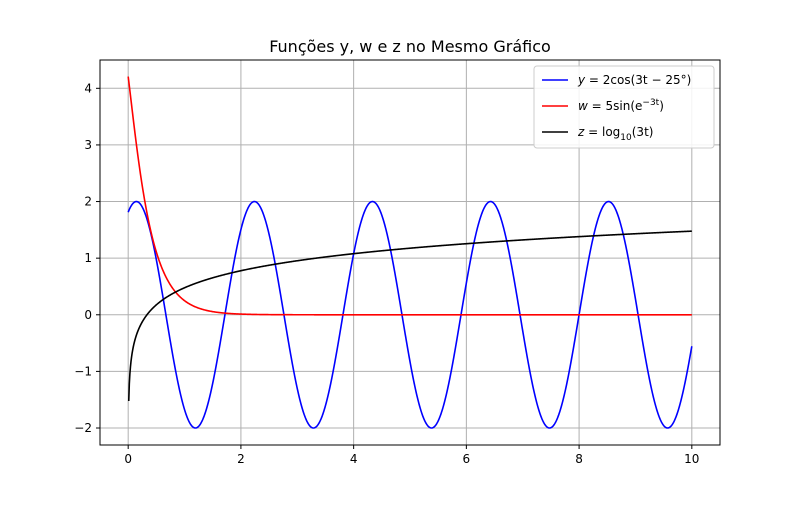 This screenshot has height=505, width=800. What do you see at coordinates (467, 459) in the screenshot?
I see `x-tick-label: 6` at bounding box center [467, 459].